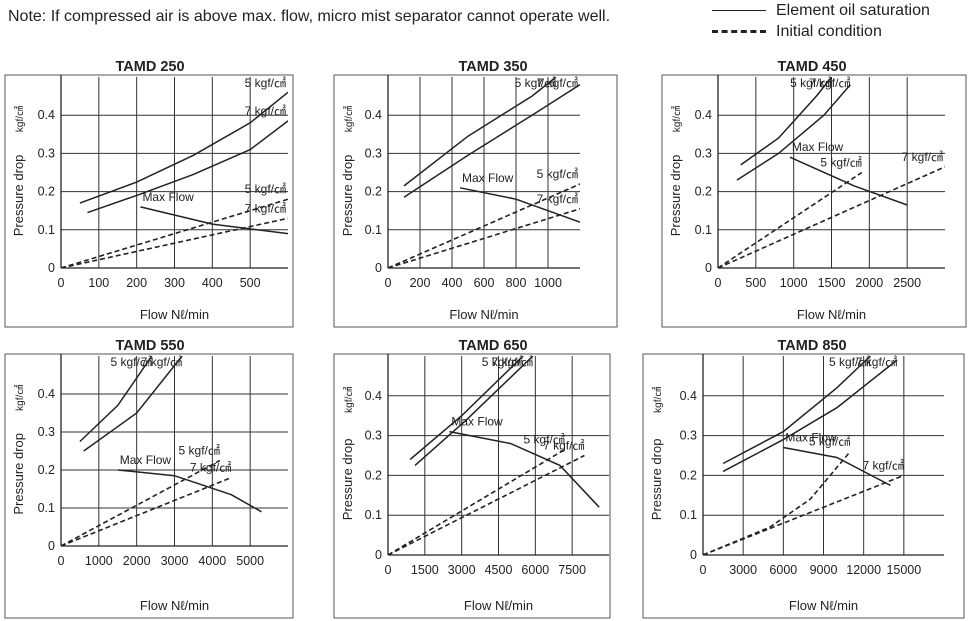 The image size is (970, 621). Describe the element at coordinates (484, 283) in the screenshot. I see `x-tick-label: 600` at that location.